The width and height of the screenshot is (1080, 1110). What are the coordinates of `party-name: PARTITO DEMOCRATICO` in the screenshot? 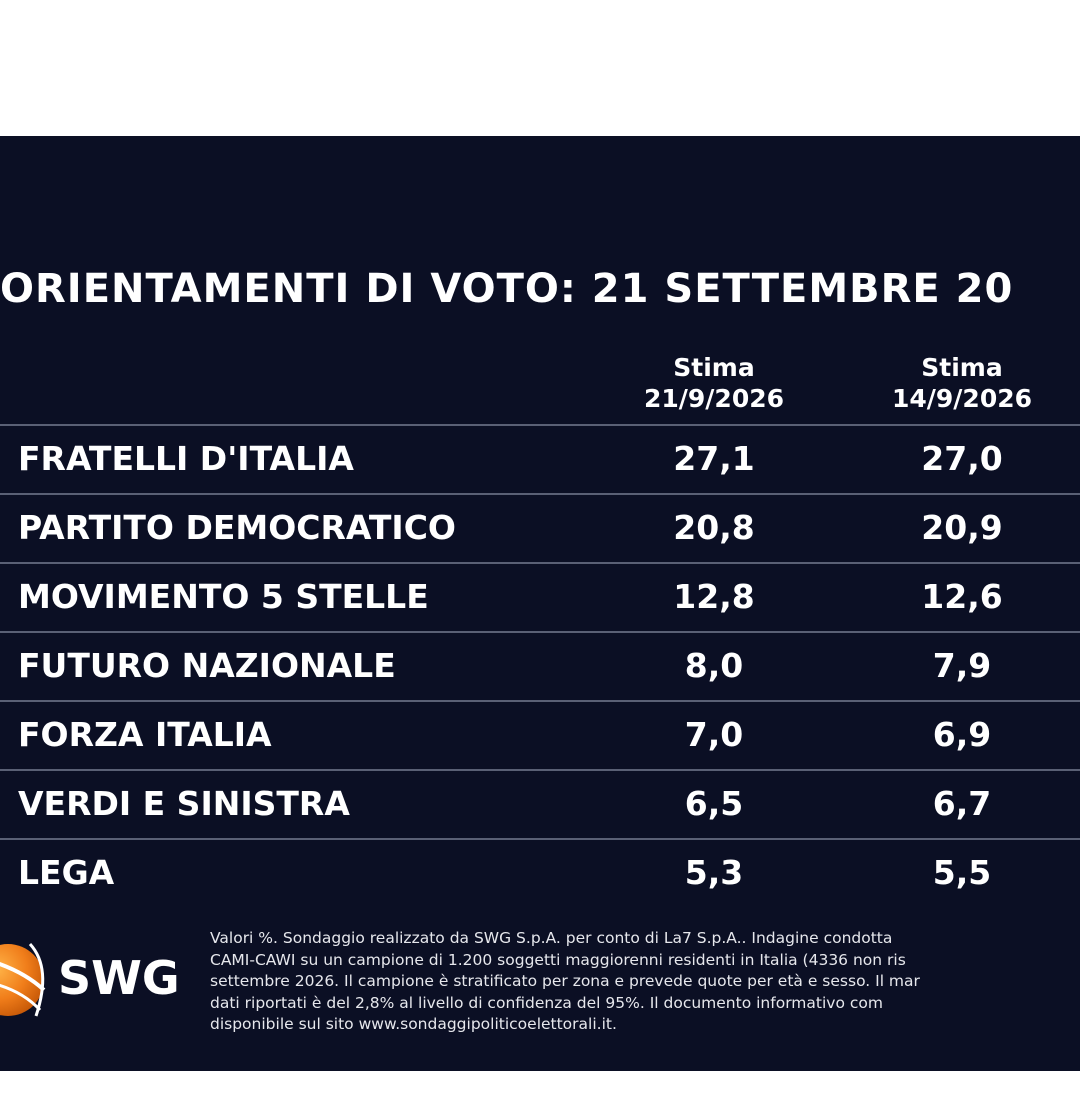 It's located at (237, 527).